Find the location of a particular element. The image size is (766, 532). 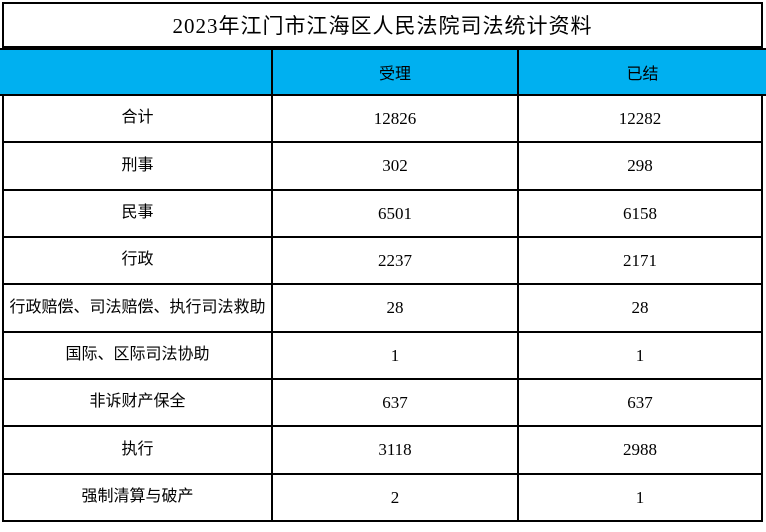

accepted-cell: 302 is located at coordinates (396, 166).